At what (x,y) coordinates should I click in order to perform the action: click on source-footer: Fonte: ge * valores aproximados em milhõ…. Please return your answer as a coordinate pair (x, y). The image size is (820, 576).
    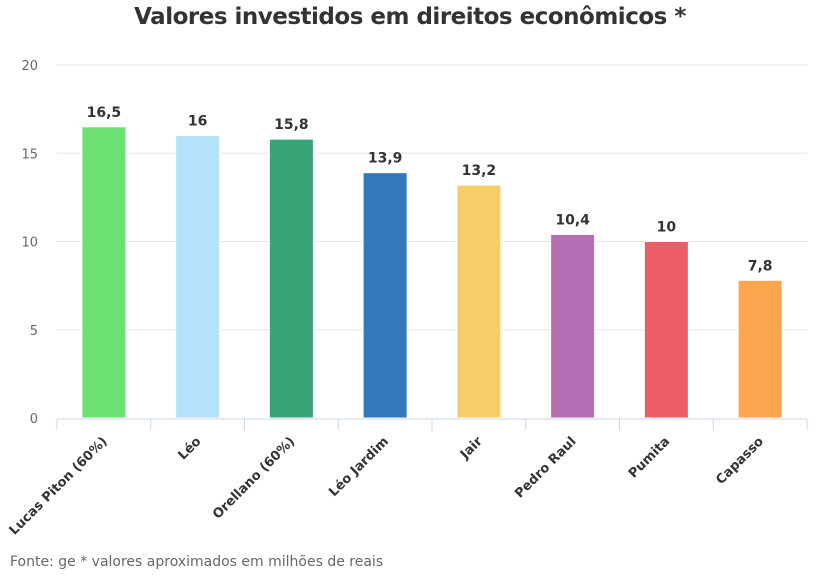
    Looking at the image, I should click on (197, 562).